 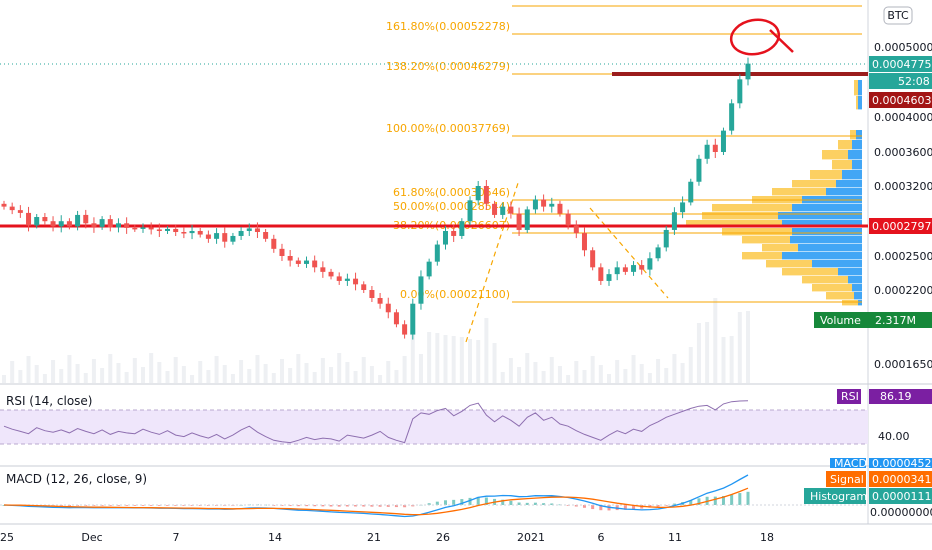 I want to click on time-tick-label: 14, so click(x=275, y=537).